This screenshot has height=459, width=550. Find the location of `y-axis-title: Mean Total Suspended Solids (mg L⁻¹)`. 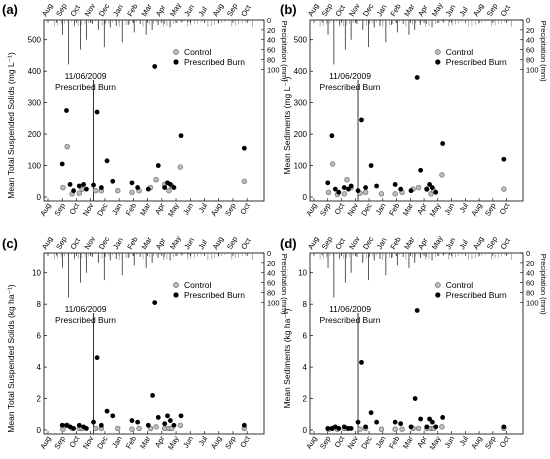

y-axis-title: Mean Total Suspended Solids (mg L⁻¹) is located at coordinates (11, 125).